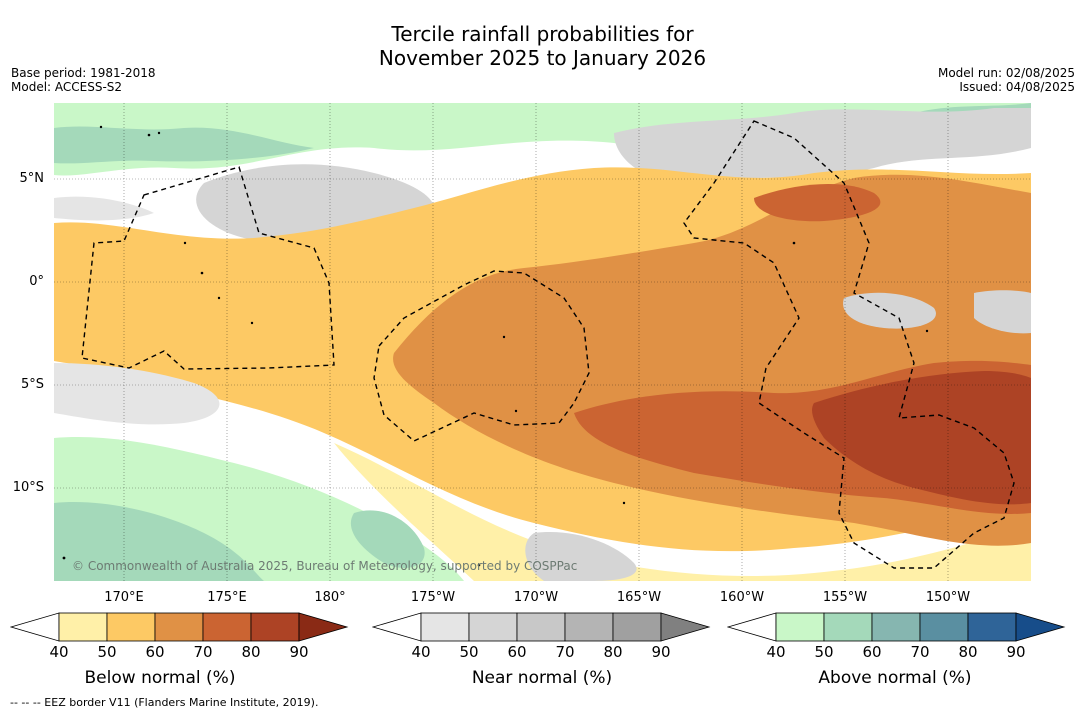  I want to click on lon-label-155w: 155°W, so click(845, 597).